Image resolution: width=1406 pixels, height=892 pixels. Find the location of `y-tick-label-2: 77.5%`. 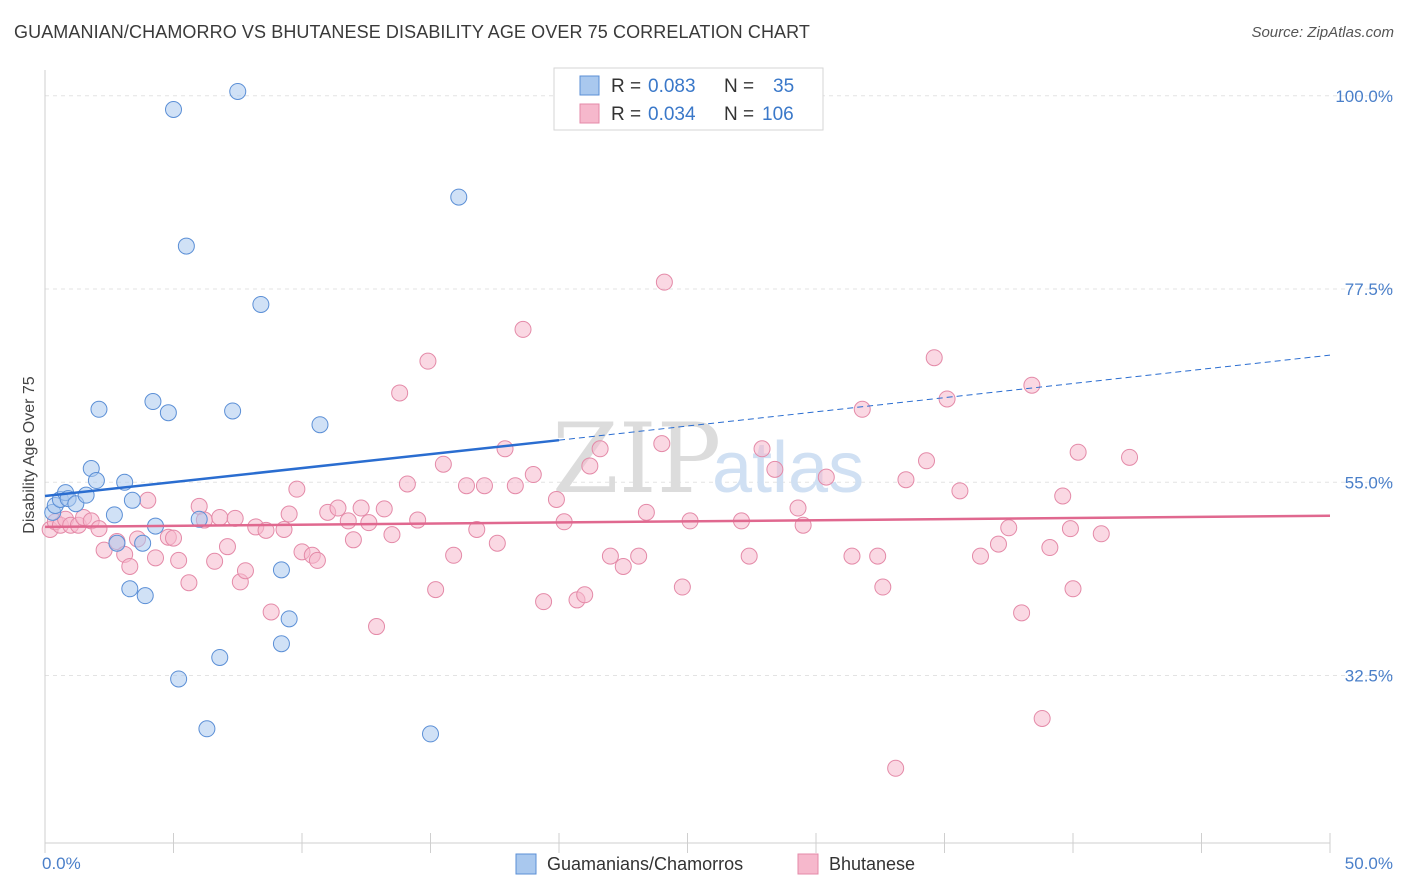

y-tick-label-2: 77.5% is located at coordinates (1369, 289).